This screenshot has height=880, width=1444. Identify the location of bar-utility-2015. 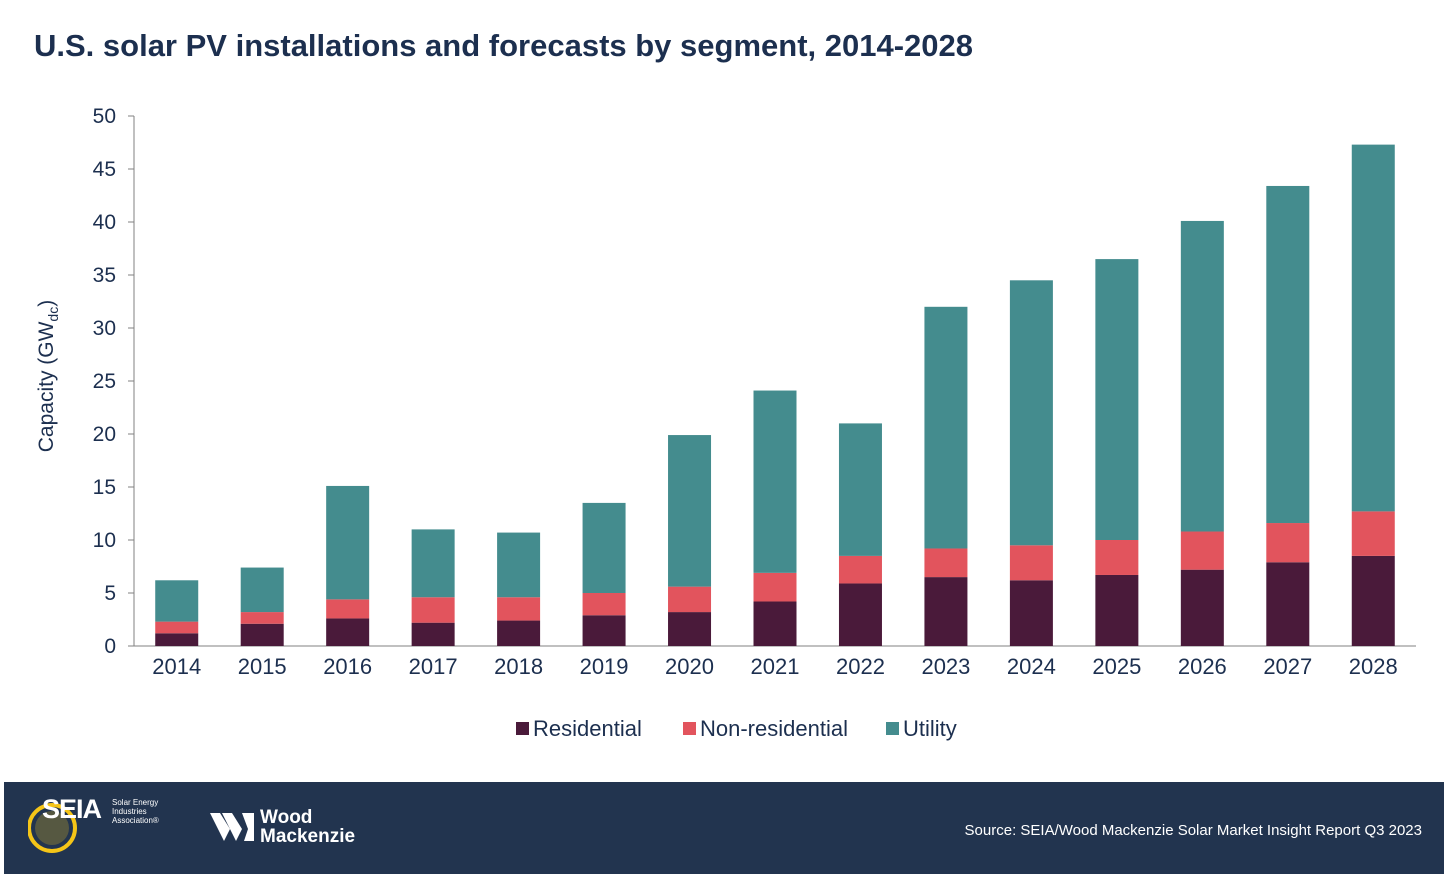
(262, 590).